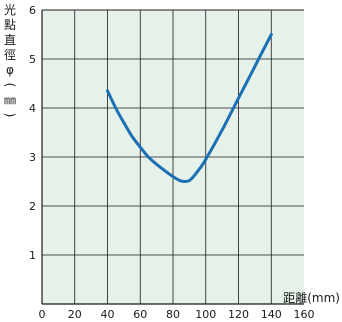 This screenshot has height=322, width=342. Describe the element at coordinates (271, 314) in the screenshot. I see `x-tick-label-140: 140` at that location.